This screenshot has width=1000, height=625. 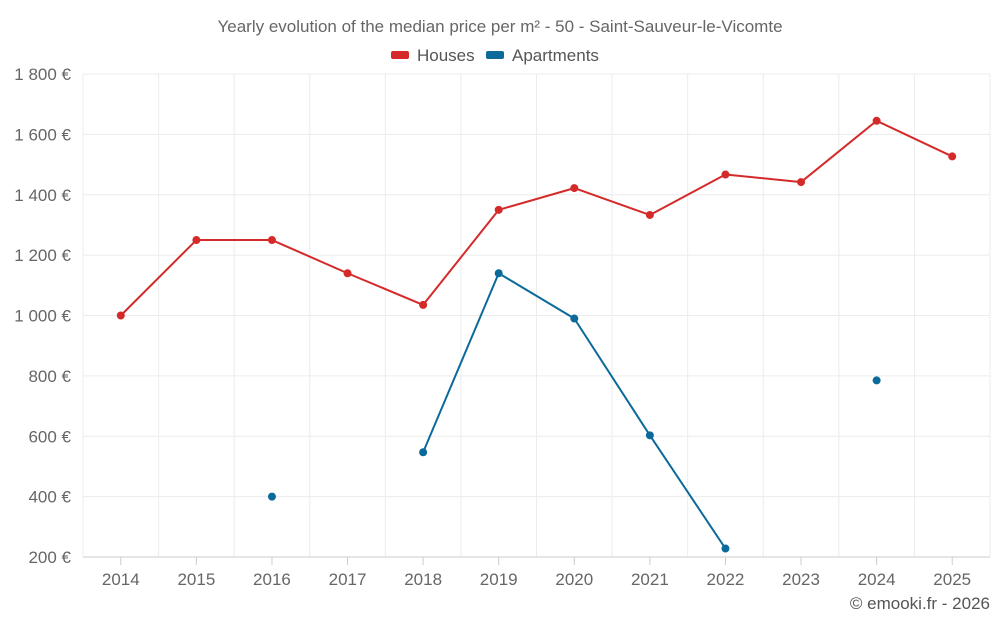 I want to click on x-tick-label: 2014, so click(x=121, y=579).